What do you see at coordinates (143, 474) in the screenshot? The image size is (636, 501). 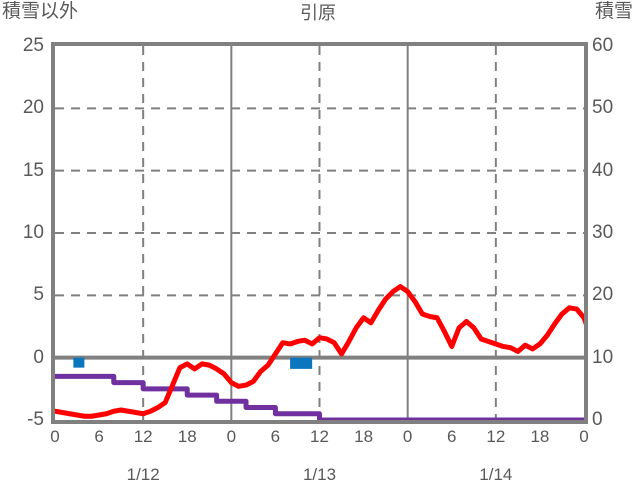 I see `x-axis-date-label: 1/12` at bounding box center [143, 474].